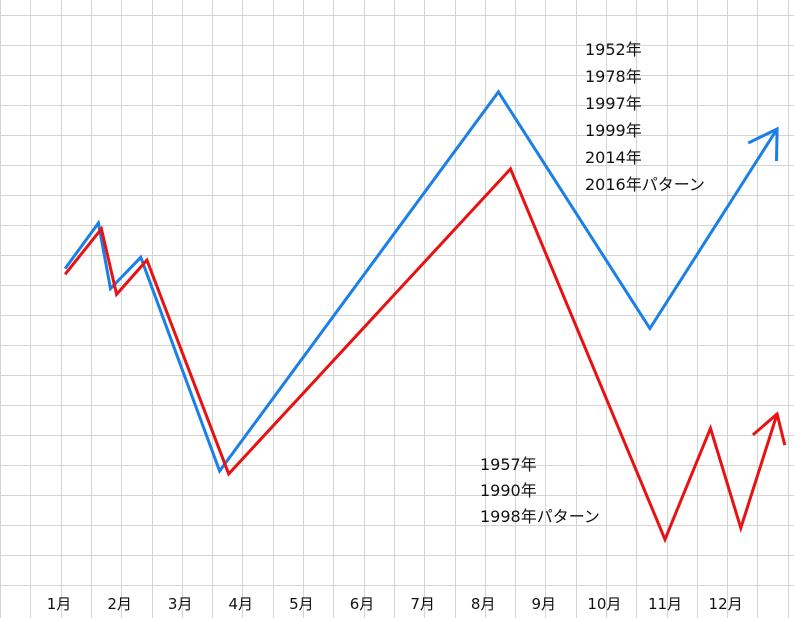  I want to click on annotation-line: 1997年, so click(613, 103).